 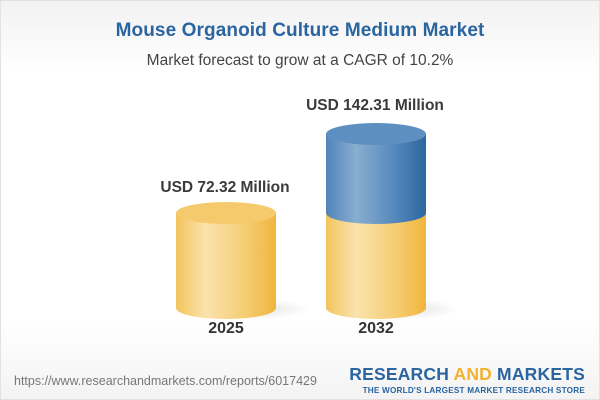 What do you see at coordinates (375, 105) in the screenshot?
I see `bar-value-label-2032: USD 142.31 Million` at bounding box center [375, 105].